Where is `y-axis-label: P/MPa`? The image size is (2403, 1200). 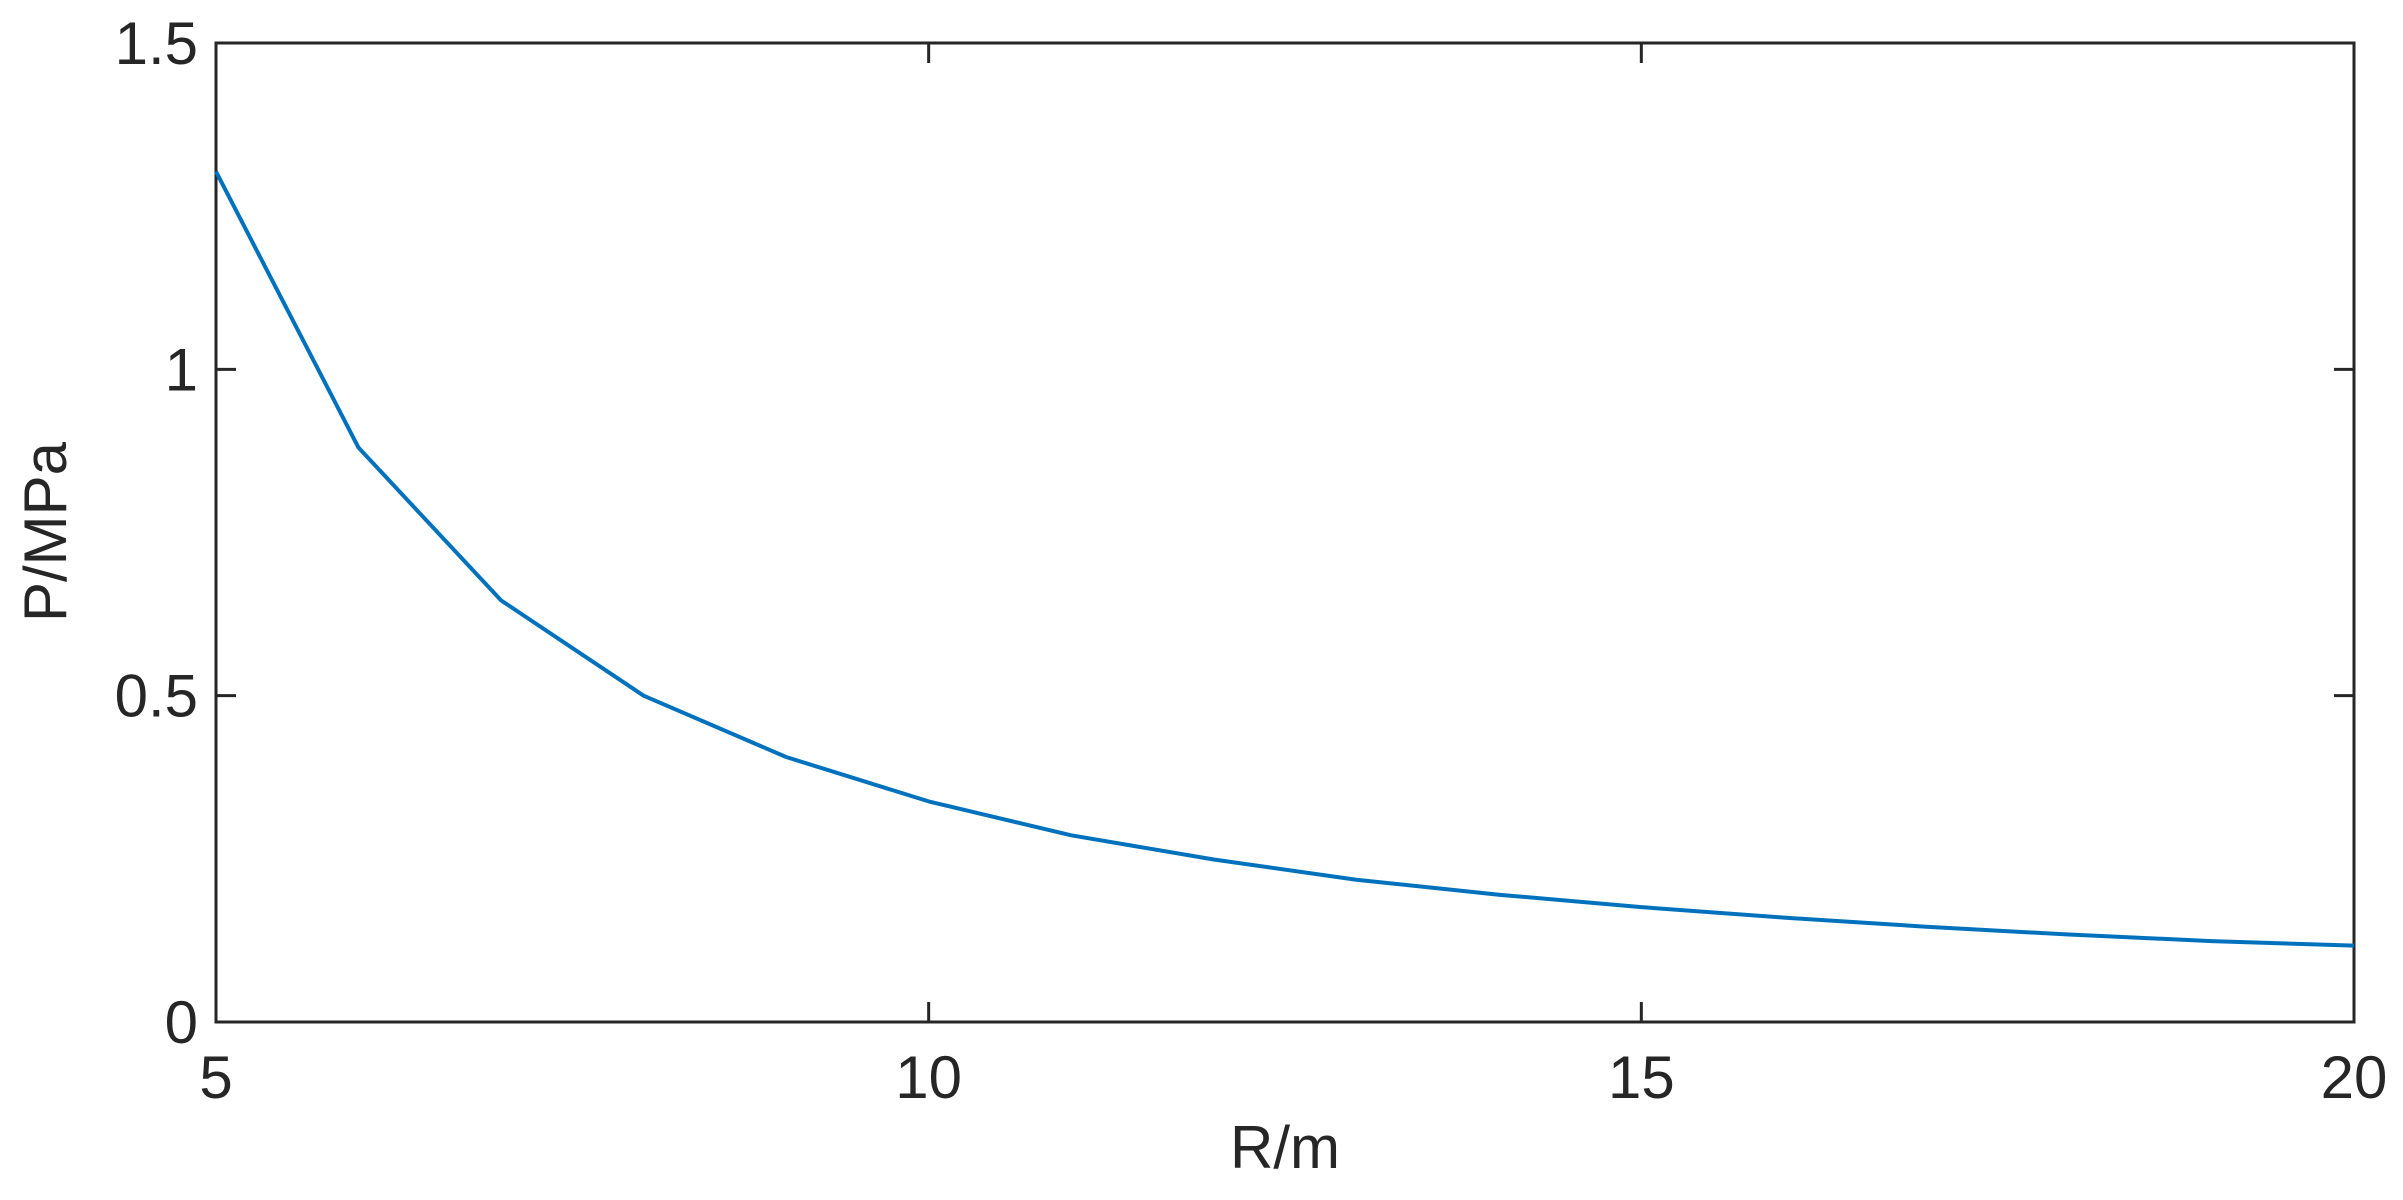
y-axis-label: P/MPa is located at coordinates (45, 531).